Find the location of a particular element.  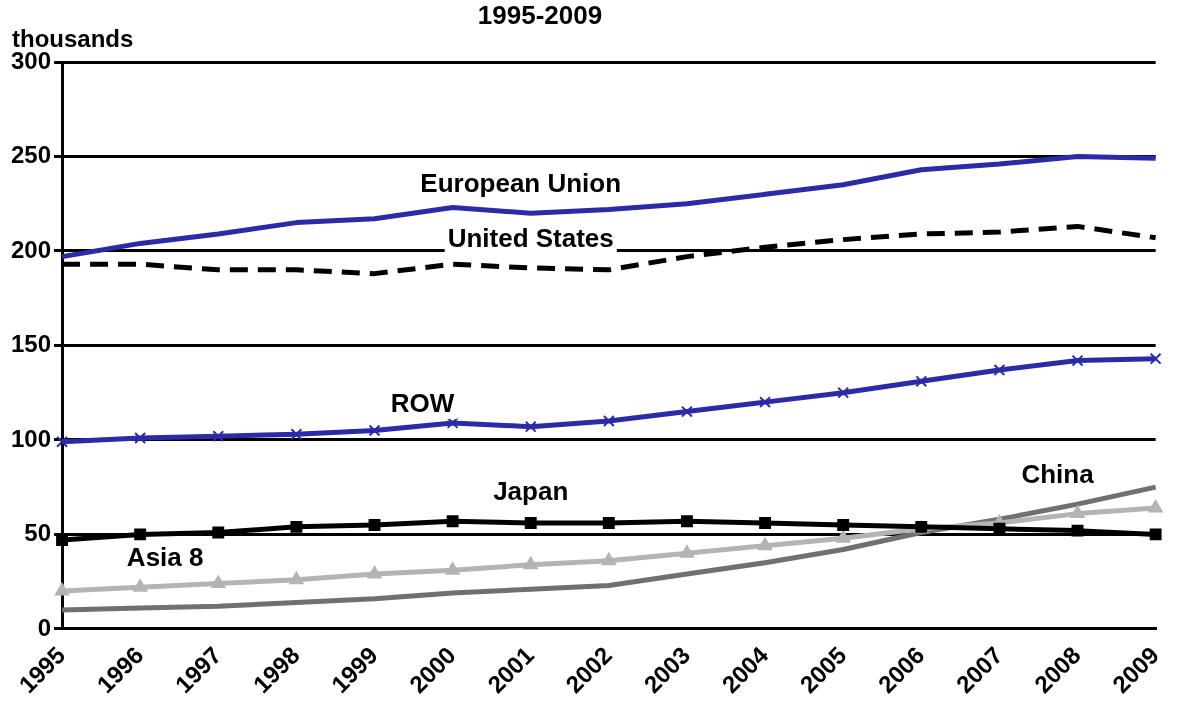

series-label: China is located at coordinates (1058, 474).